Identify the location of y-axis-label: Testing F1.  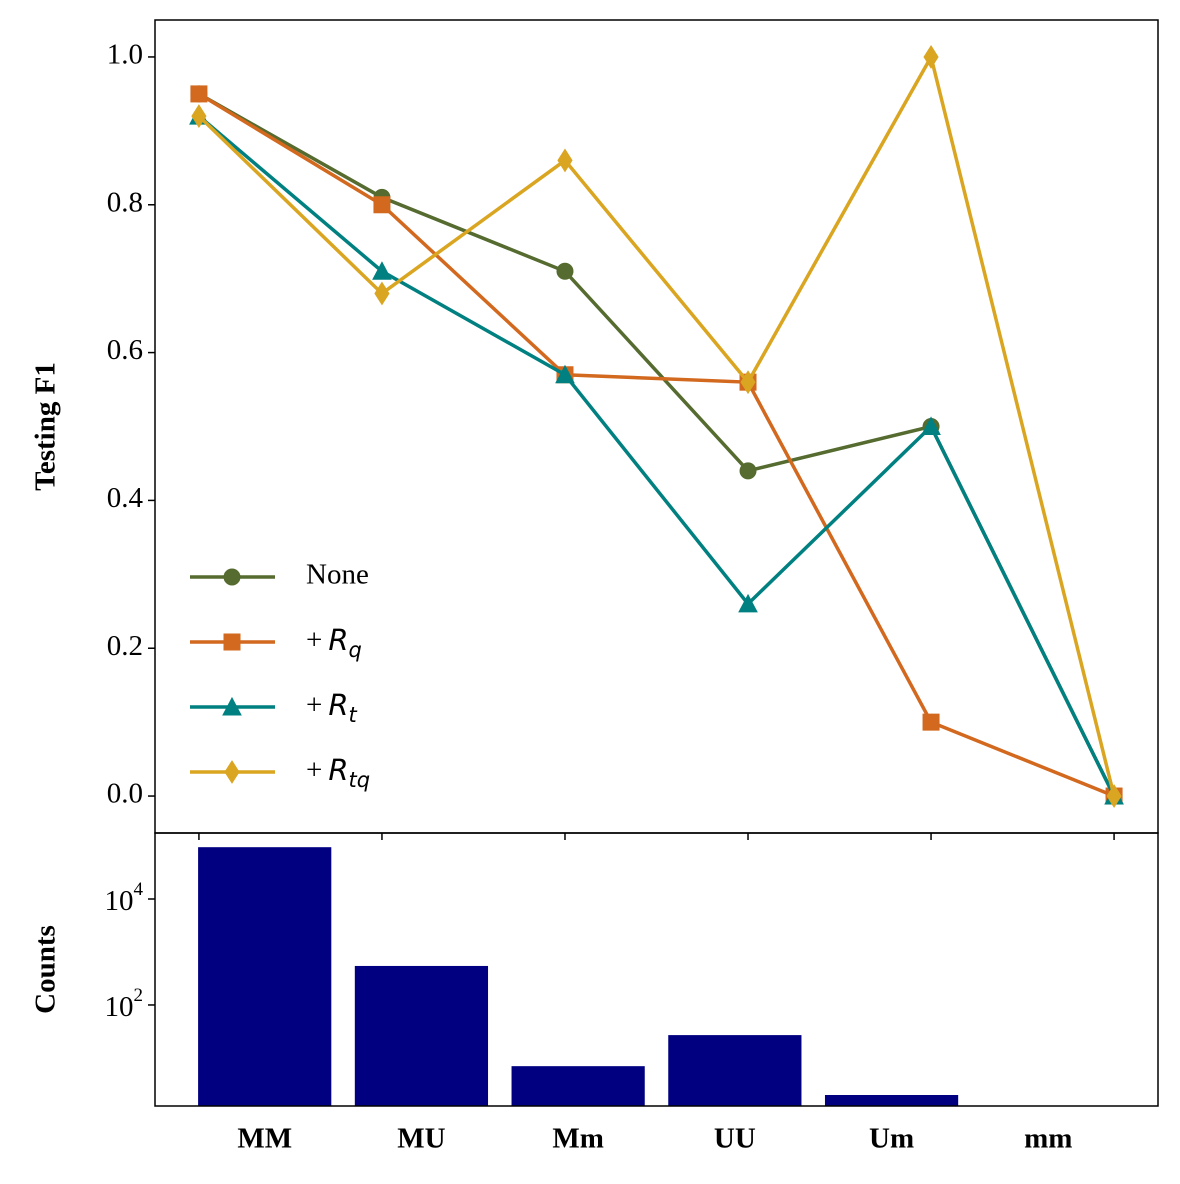
(46, 426).